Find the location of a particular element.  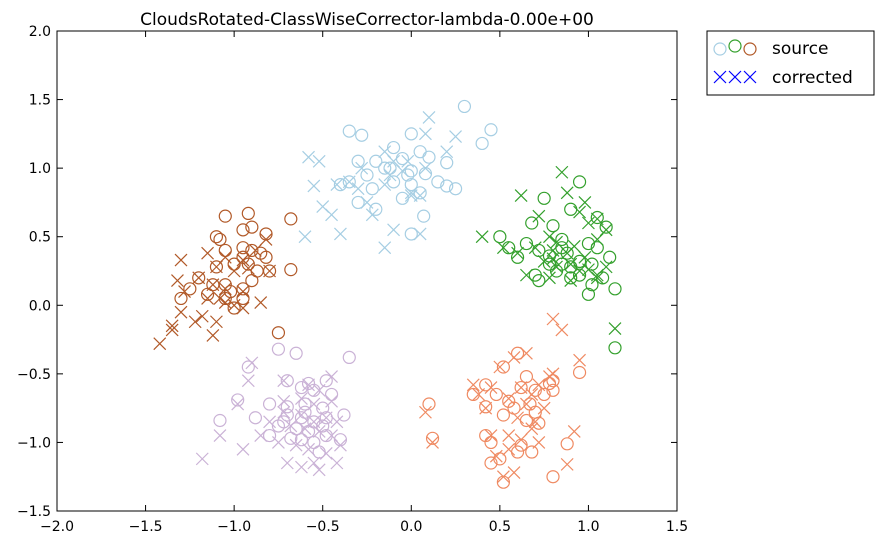

y-tick-label: −0.5 is located at coordinates (34, 375).